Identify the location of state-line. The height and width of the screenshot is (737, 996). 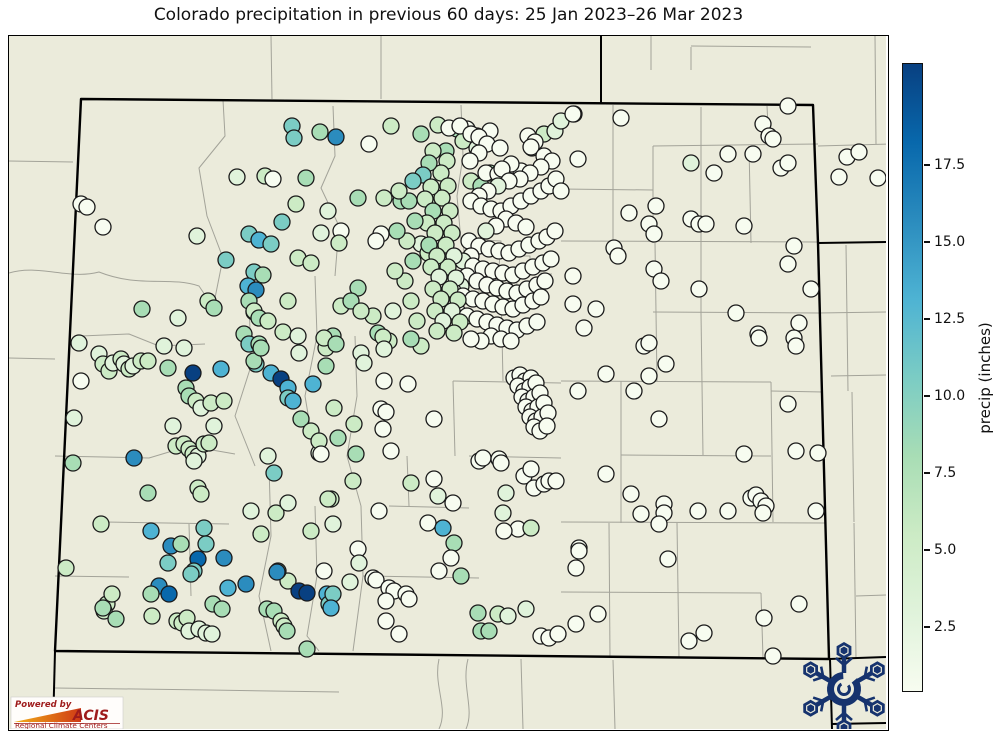
(851, 242).